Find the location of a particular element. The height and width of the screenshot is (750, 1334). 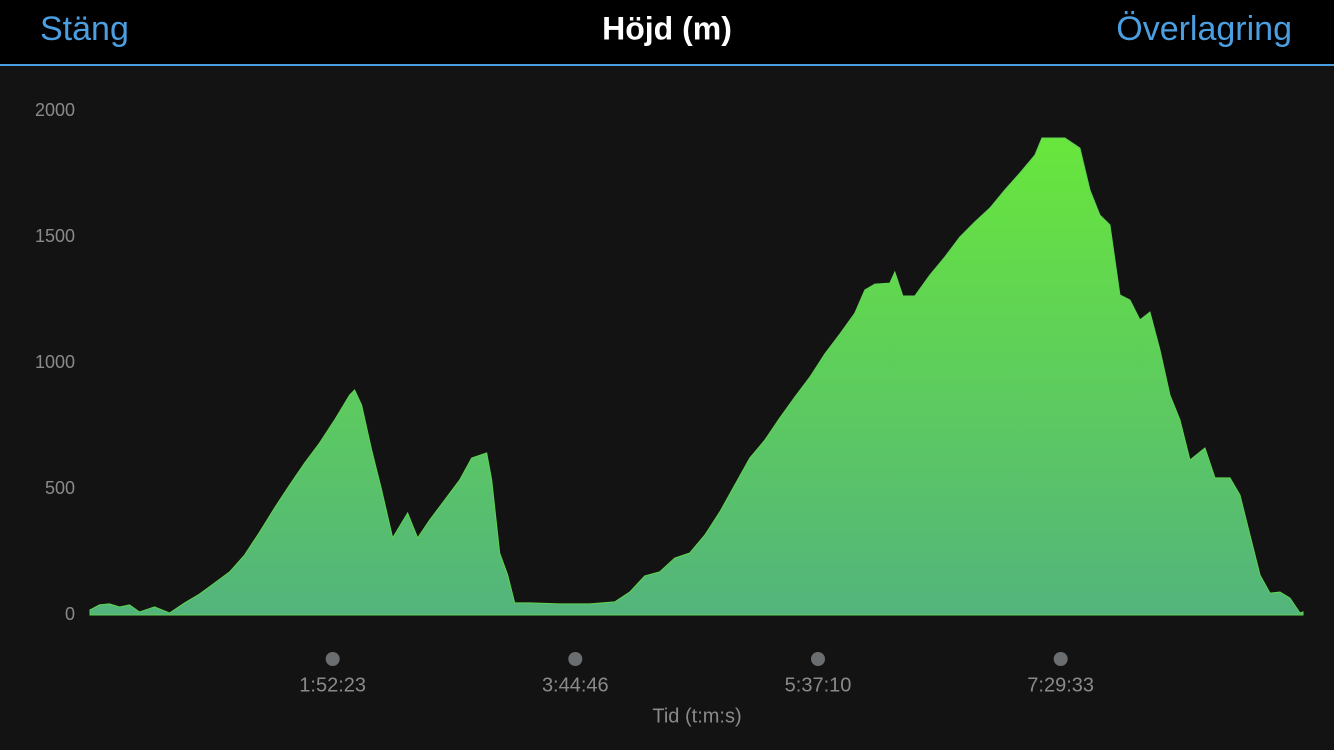

nav-title: Höjd (m) is located at coordinates (667, 28).